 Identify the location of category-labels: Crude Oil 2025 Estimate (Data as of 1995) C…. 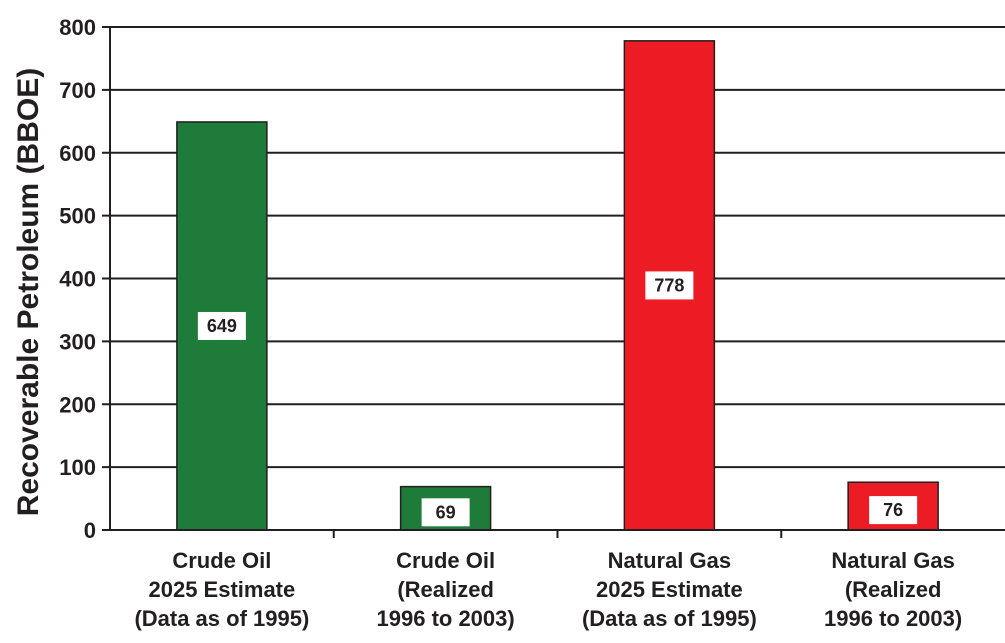
(548, 589).